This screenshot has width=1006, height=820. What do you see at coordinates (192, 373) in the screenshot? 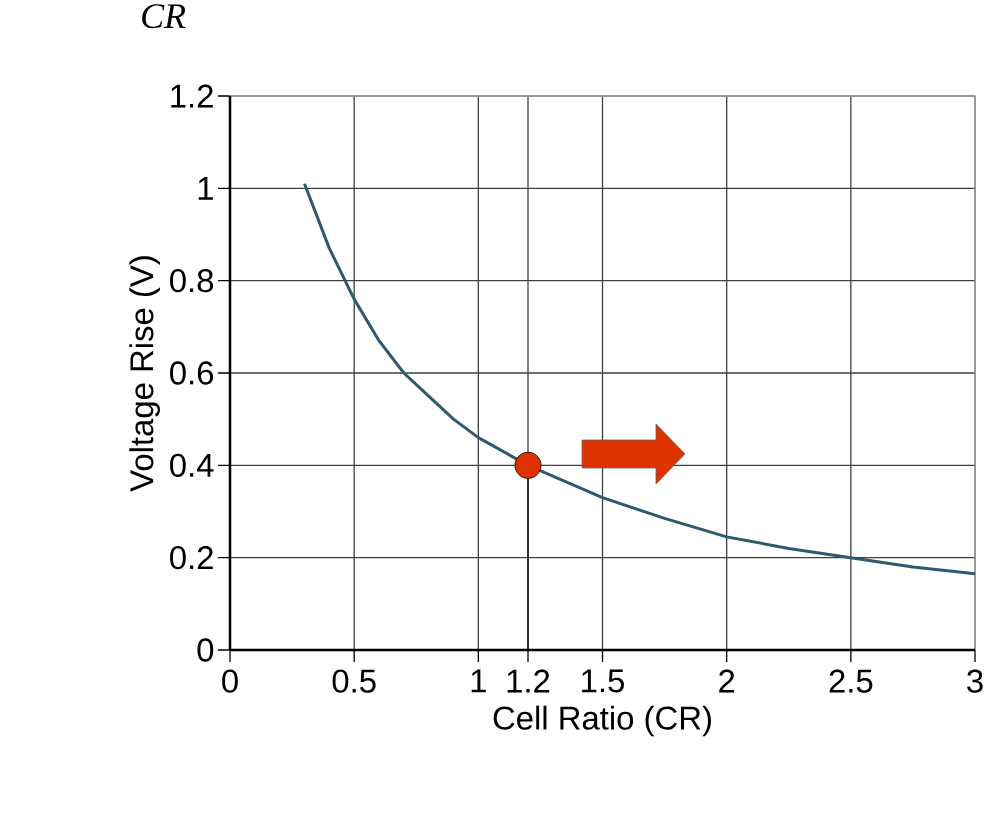
I see `y-tick-label: 0.6` at bounding box center [192, 373].